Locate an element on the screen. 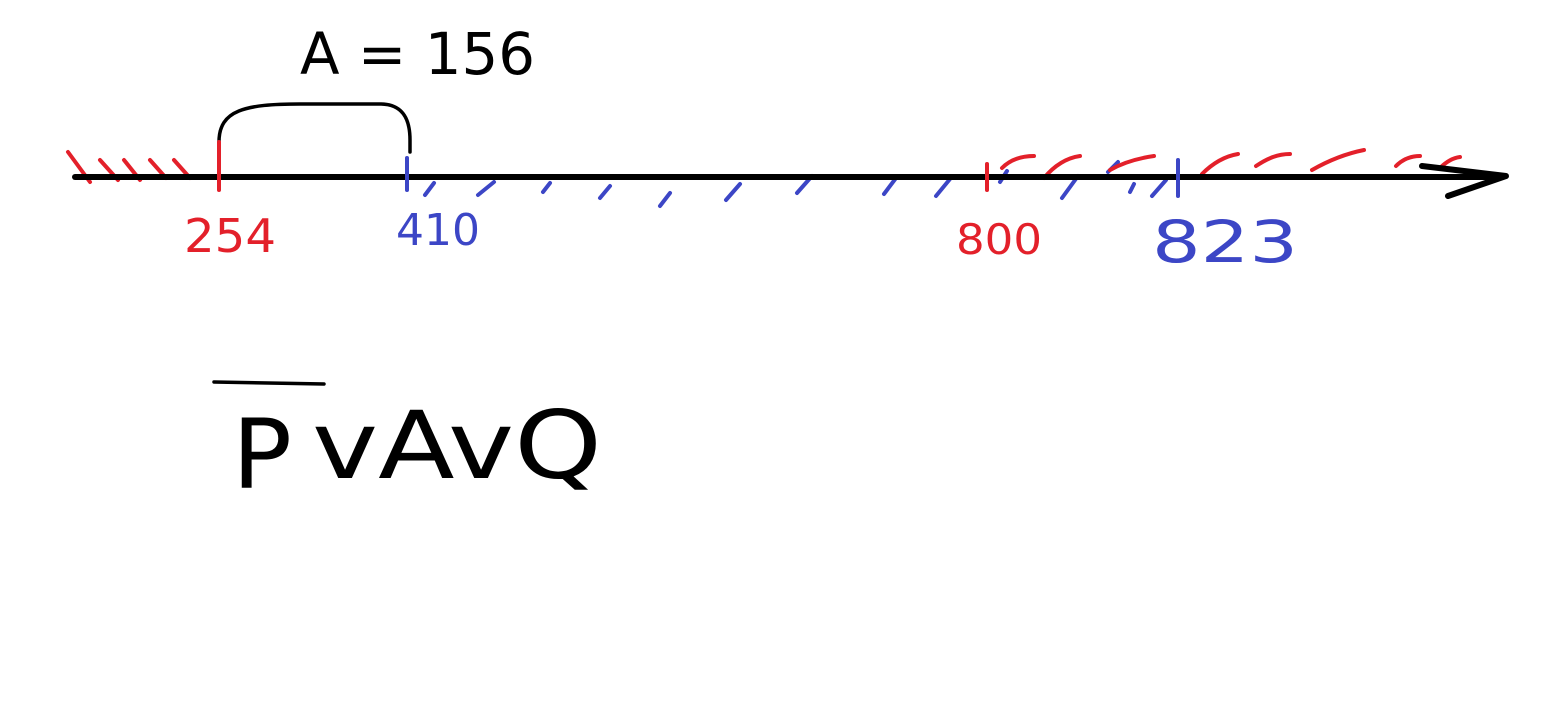  formula-rest: vAvQ is located at coordinates (457, 446).